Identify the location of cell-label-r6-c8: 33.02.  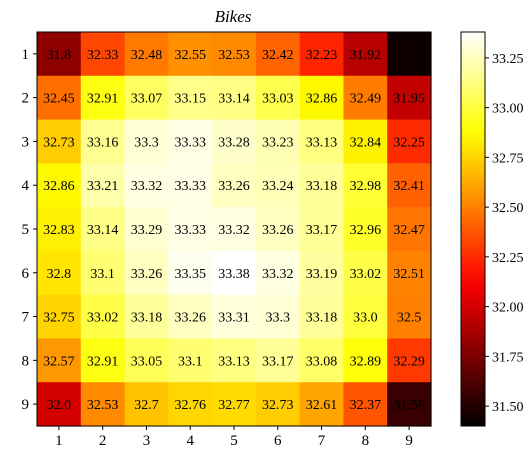
(366, 274).